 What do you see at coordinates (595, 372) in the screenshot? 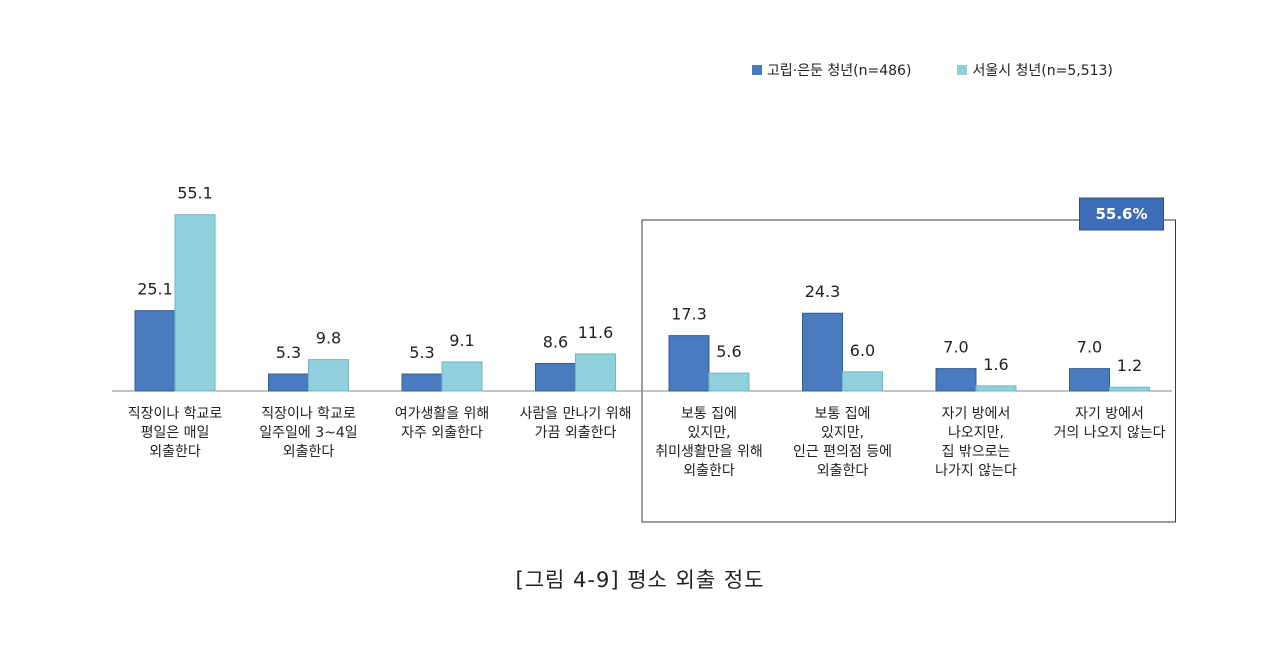
I see `bar-s1-c3` at bounding box center [595, 372].